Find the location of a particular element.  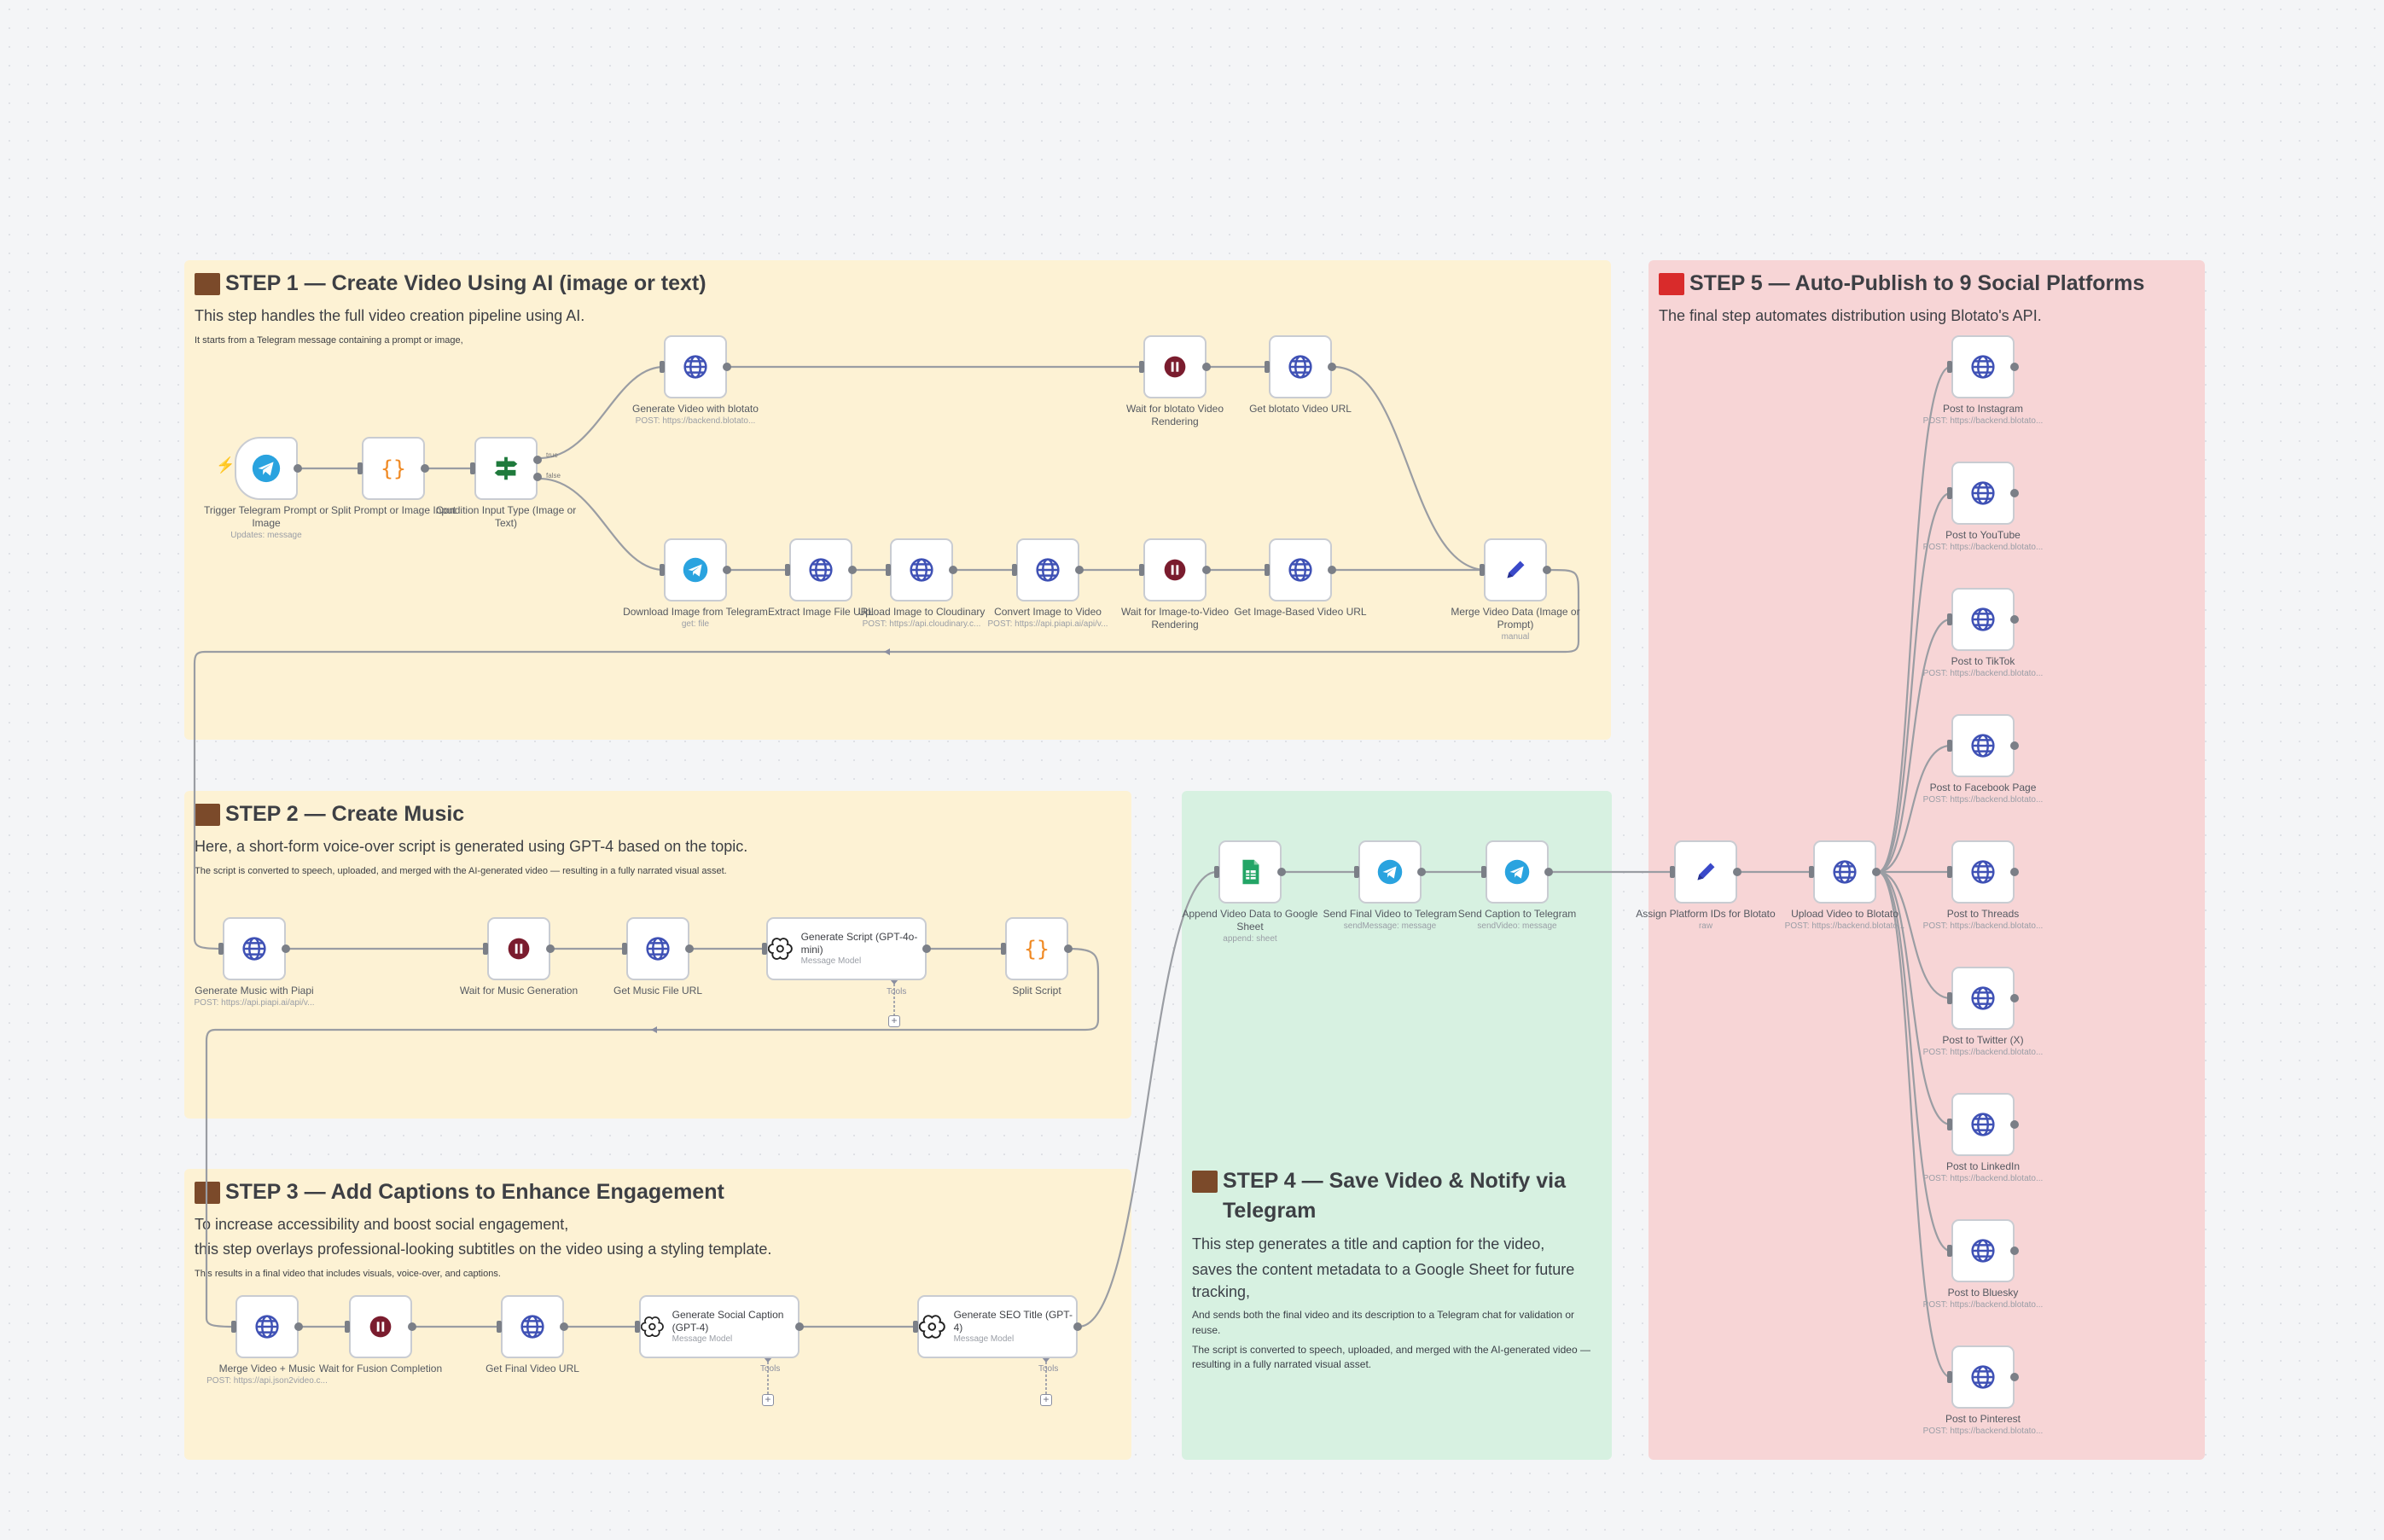

node-wait-fusion is located at coordinates (381, 1326).